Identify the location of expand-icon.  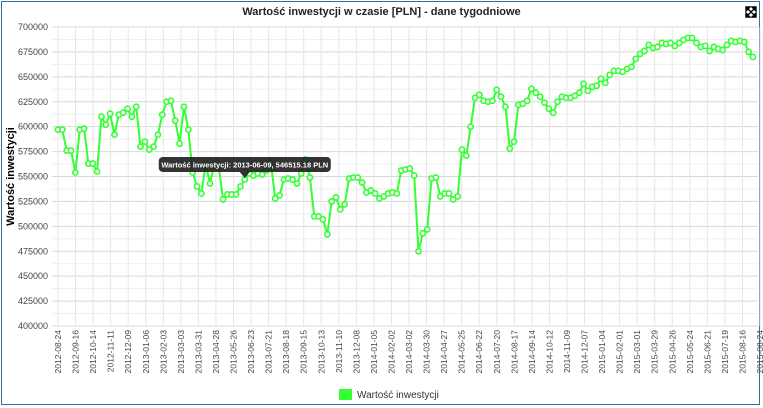
(751, 12).